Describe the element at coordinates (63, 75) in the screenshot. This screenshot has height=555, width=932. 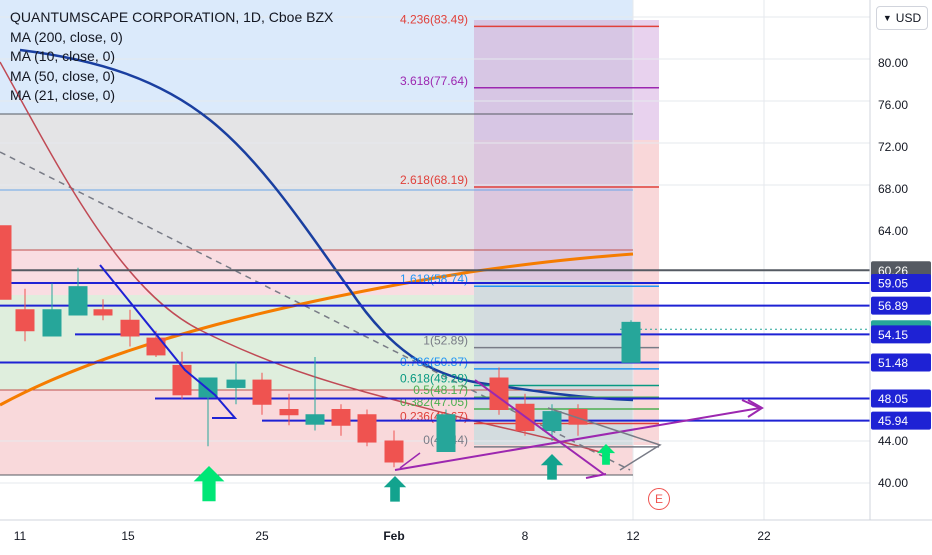
I see `indicator-ma50: MA (50, close, 0)` at that location.